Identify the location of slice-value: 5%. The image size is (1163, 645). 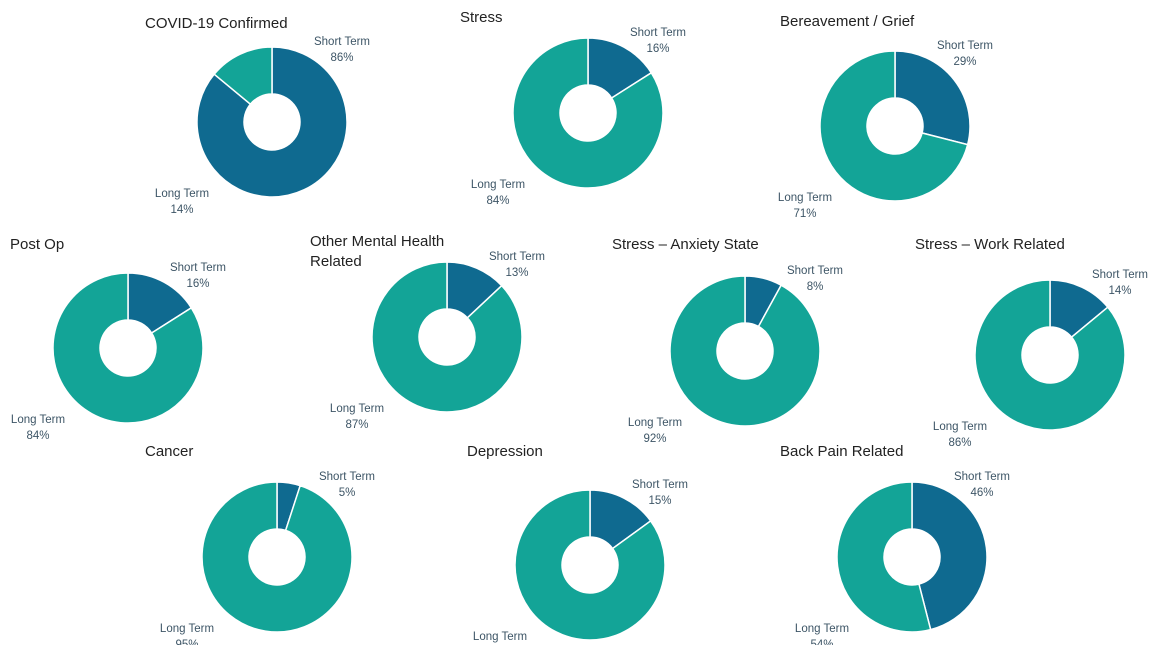
(347, 493).